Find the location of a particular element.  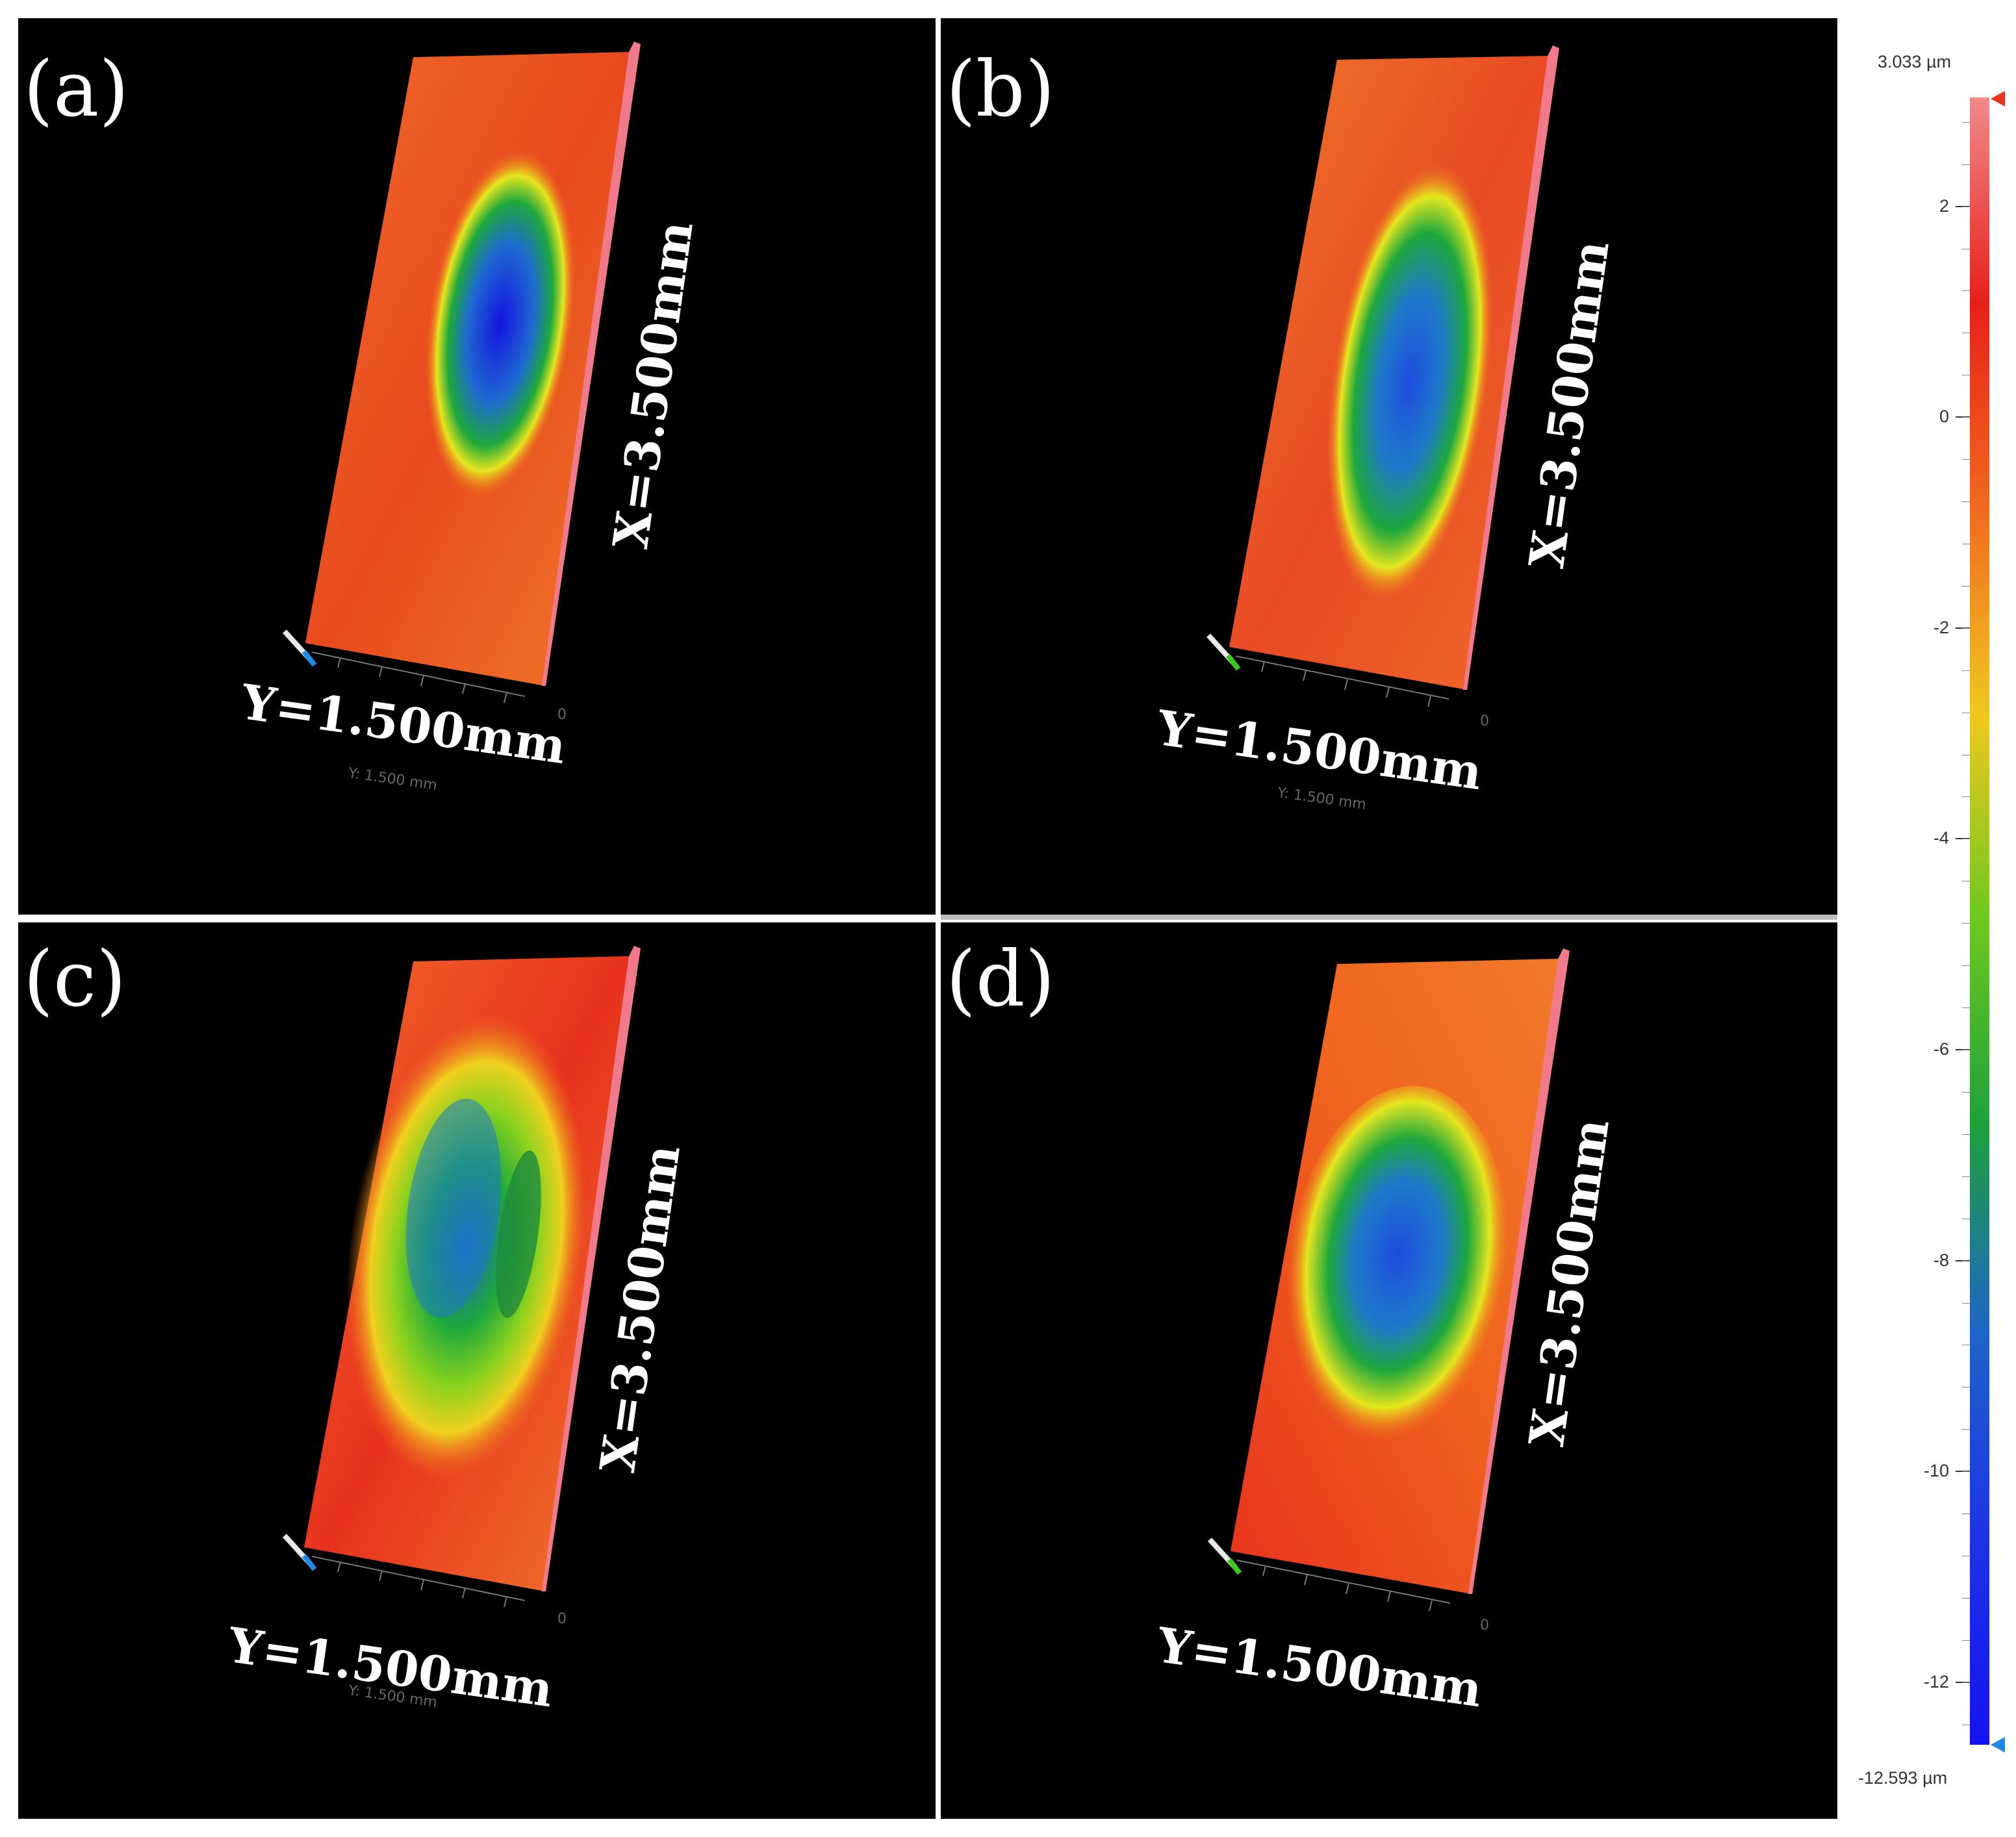

surface-plot-d is located at coordinates (1389, 1280).